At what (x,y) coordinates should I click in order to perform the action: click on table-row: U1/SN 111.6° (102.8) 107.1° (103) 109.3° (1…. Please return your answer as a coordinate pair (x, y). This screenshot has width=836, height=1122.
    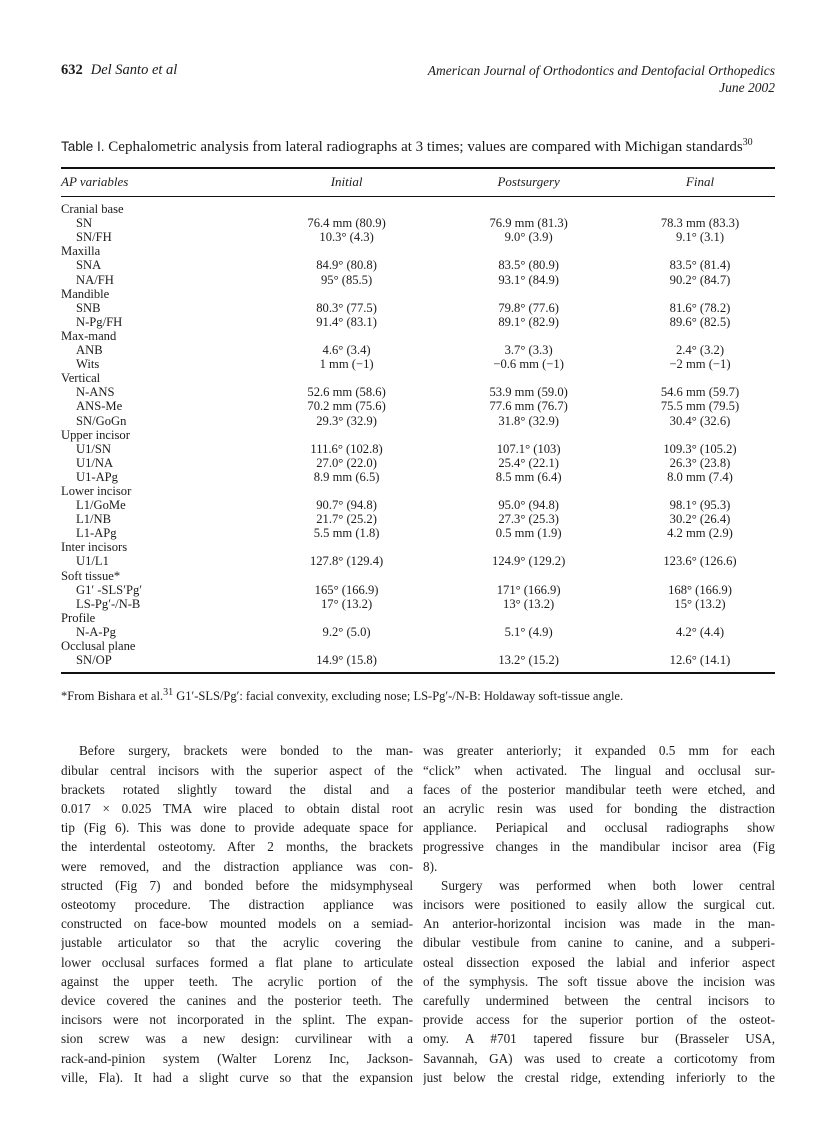
    Looking at the image, I should click on (418, 449).